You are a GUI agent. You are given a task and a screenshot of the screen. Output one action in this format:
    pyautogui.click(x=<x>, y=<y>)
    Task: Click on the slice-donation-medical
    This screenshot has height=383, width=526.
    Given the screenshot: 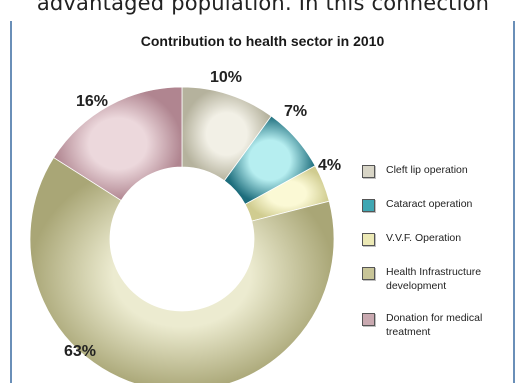 What is the action you would take?
    pyautogui.click(x=118, y=143)
    